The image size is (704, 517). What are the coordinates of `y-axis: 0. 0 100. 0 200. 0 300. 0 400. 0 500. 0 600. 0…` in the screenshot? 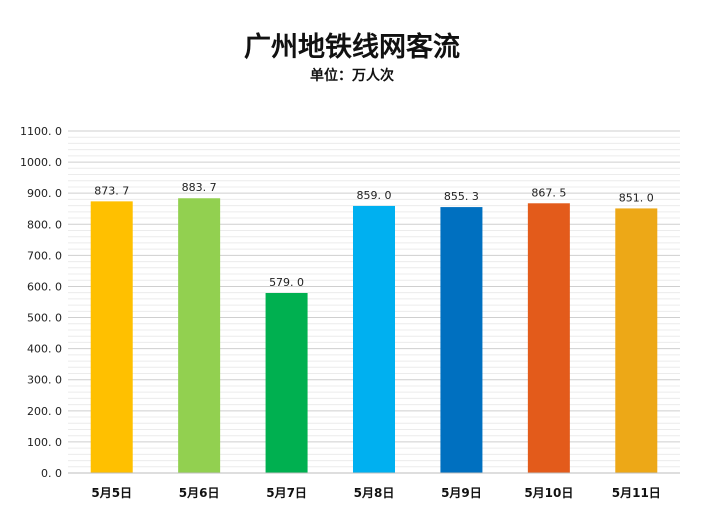 It's located at (41, 302).